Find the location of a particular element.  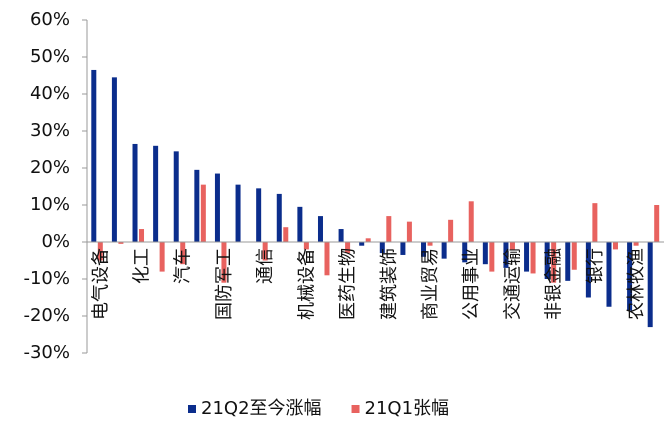

x-tick-label: 通信 is located at coordinates (265, 266).